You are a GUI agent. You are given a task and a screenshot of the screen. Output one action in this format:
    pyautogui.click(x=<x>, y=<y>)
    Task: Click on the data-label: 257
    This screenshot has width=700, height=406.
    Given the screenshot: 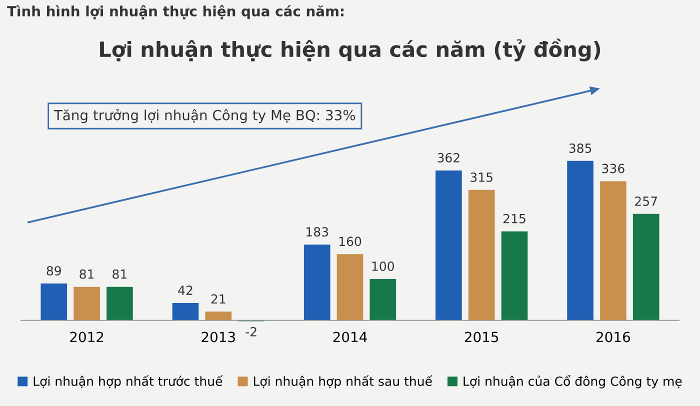 What is the action you would take?
    pyautogui.click(x=646, y=201)
    